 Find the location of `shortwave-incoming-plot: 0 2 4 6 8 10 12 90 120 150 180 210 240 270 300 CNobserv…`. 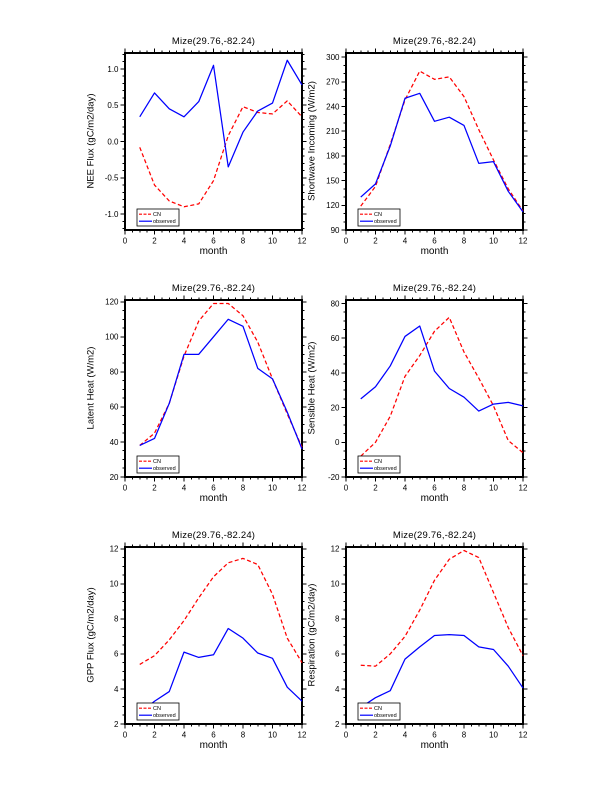

shortwave-incoming-plot: 0 2 4 6 8 10 12 90 120 150 180 210 240 270 300 CNobserv… is located at coordinates (427, 147).